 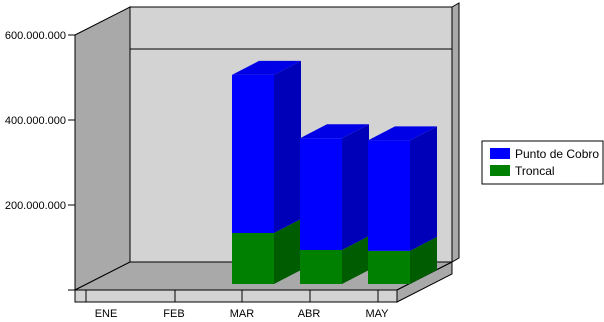 I want to click on chart-right-wall, so click(x=455, y=132).